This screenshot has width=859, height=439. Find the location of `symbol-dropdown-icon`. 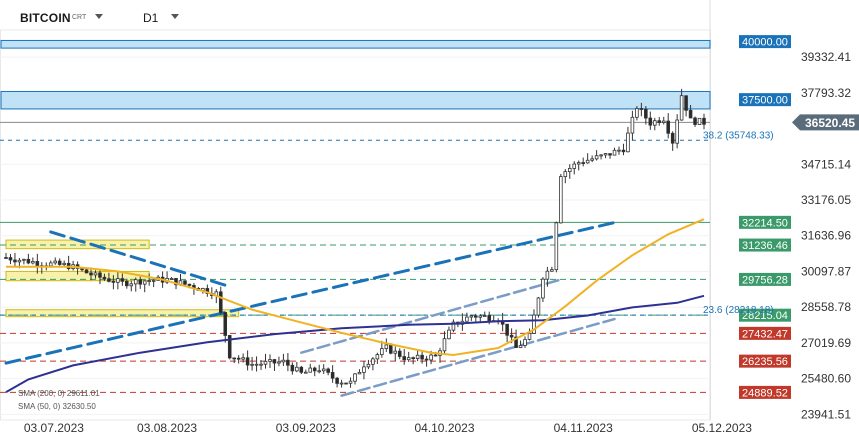

symbol-dropdown-icon is located at coordinates (99, 16).